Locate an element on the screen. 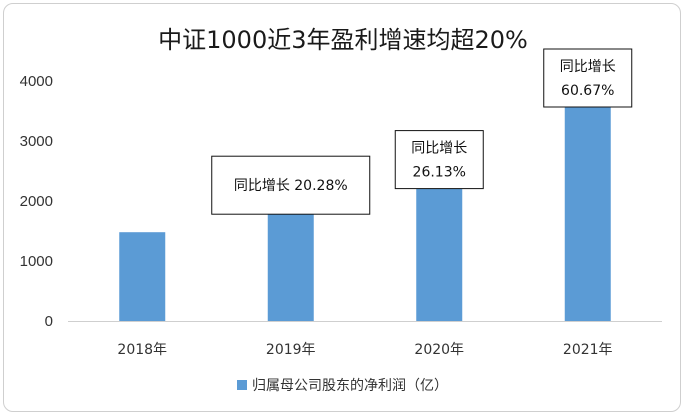 The image size is (686, 417). y-tick-label: 4000 is located at coordinates (36, 81).